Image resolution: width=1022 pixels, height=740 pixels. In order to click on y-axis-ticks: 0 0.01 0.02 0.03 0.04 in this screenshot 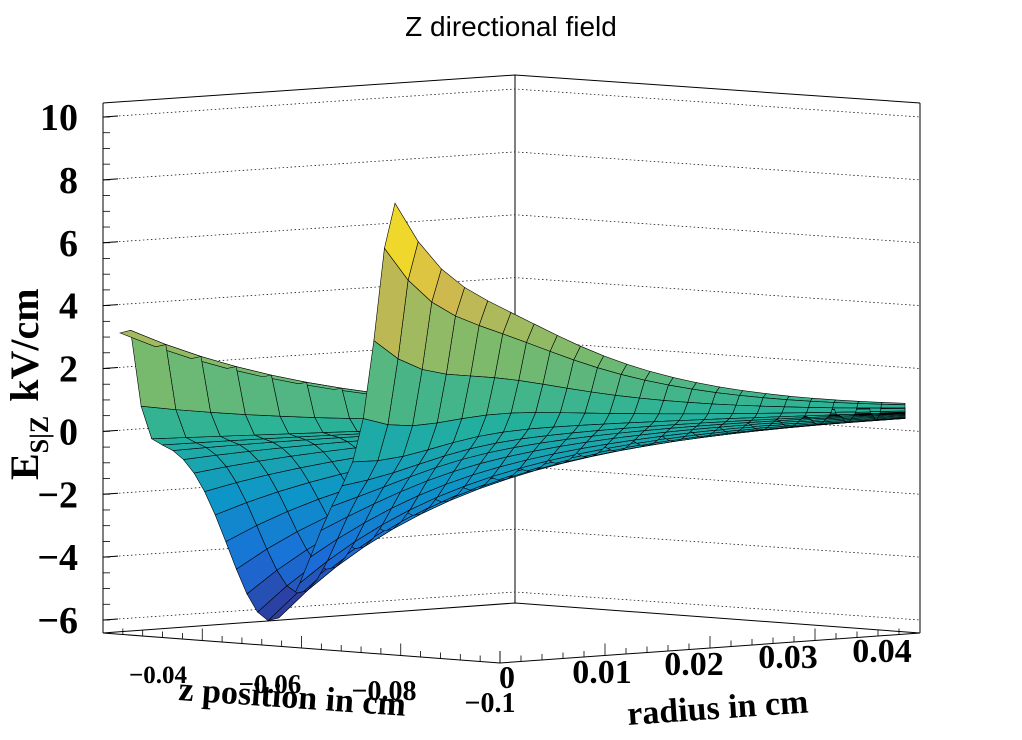, I will do `click(710, 658)`.